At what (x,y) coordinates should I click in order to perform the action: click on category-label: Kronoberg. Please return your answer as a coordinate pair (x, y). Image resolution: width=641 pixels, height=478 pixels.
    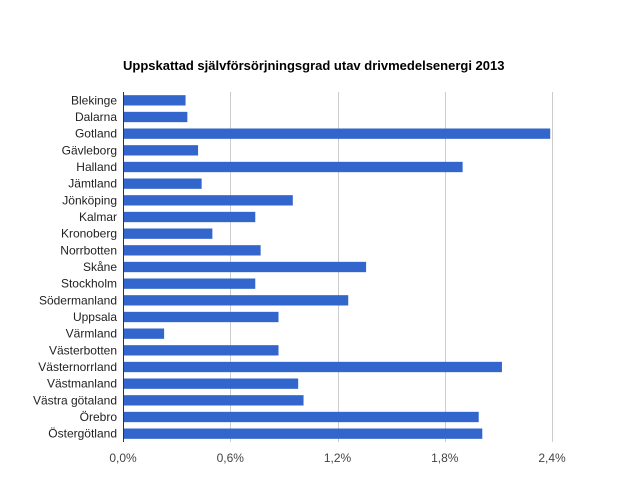
    Looking at the image, I should click on (89, 234).